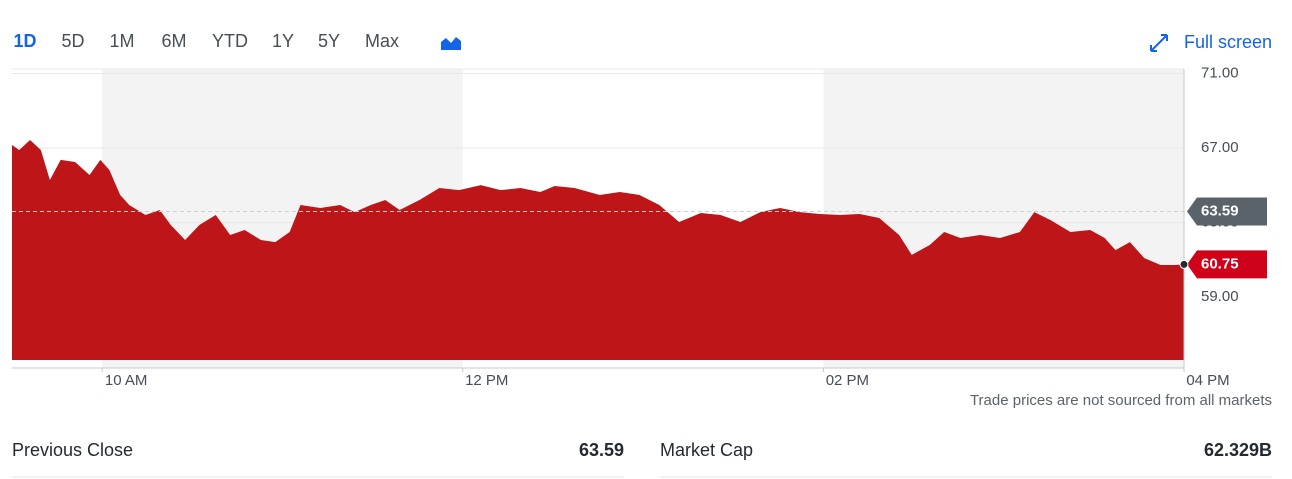  Describe the element at coordinates (1238, 450) in the screenshot. I see `stat-value: 62.329B` at that location.